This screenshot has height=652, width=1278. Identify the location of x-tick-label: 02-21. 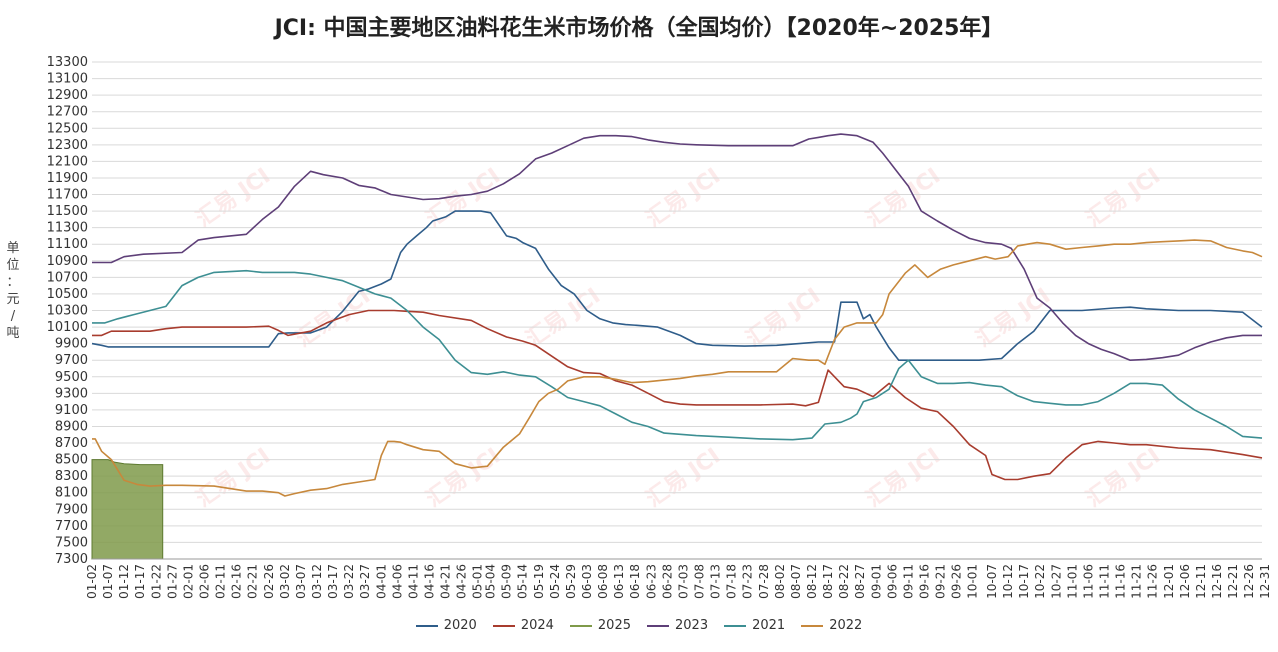
(253, 581).